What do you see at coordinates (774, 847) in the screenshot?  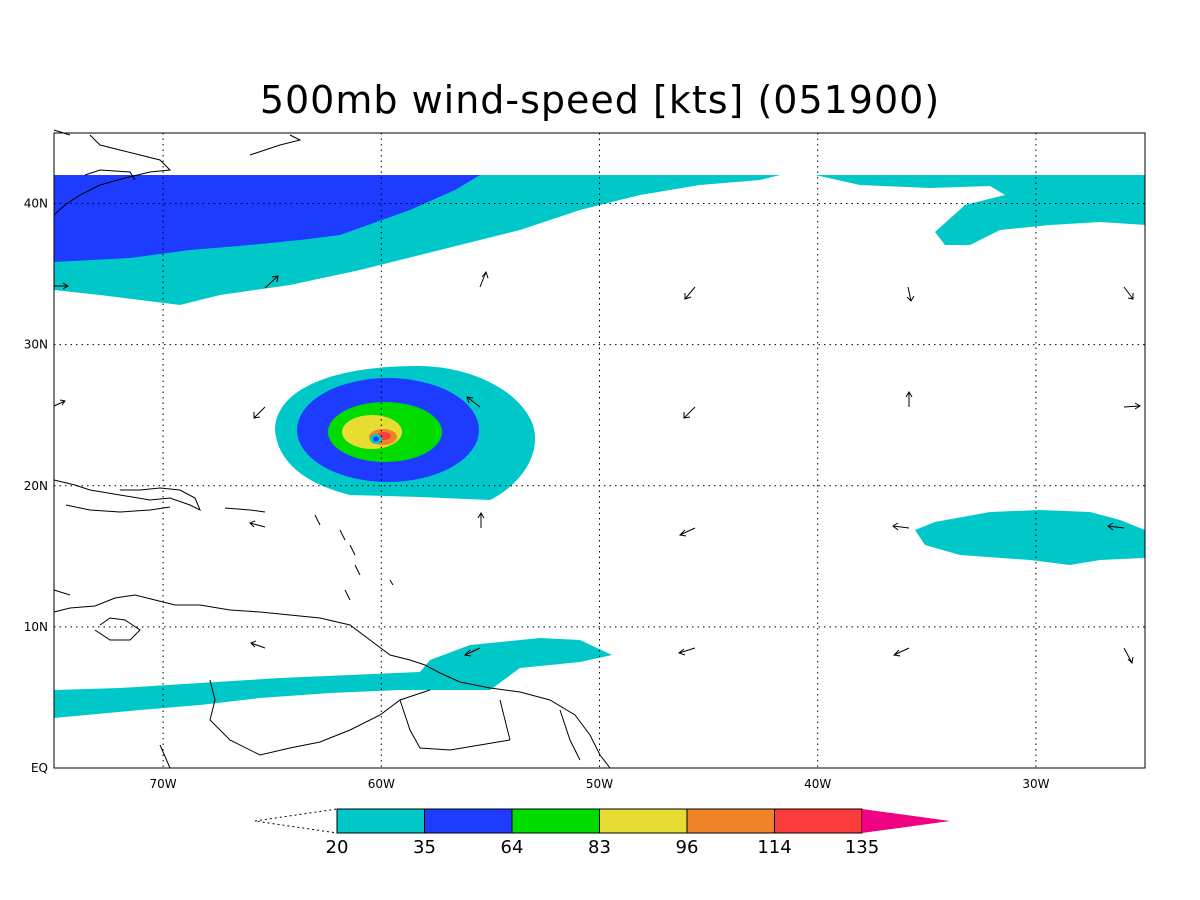 I see `colorbar-level-label: 114` at bounding box center [774, 847].